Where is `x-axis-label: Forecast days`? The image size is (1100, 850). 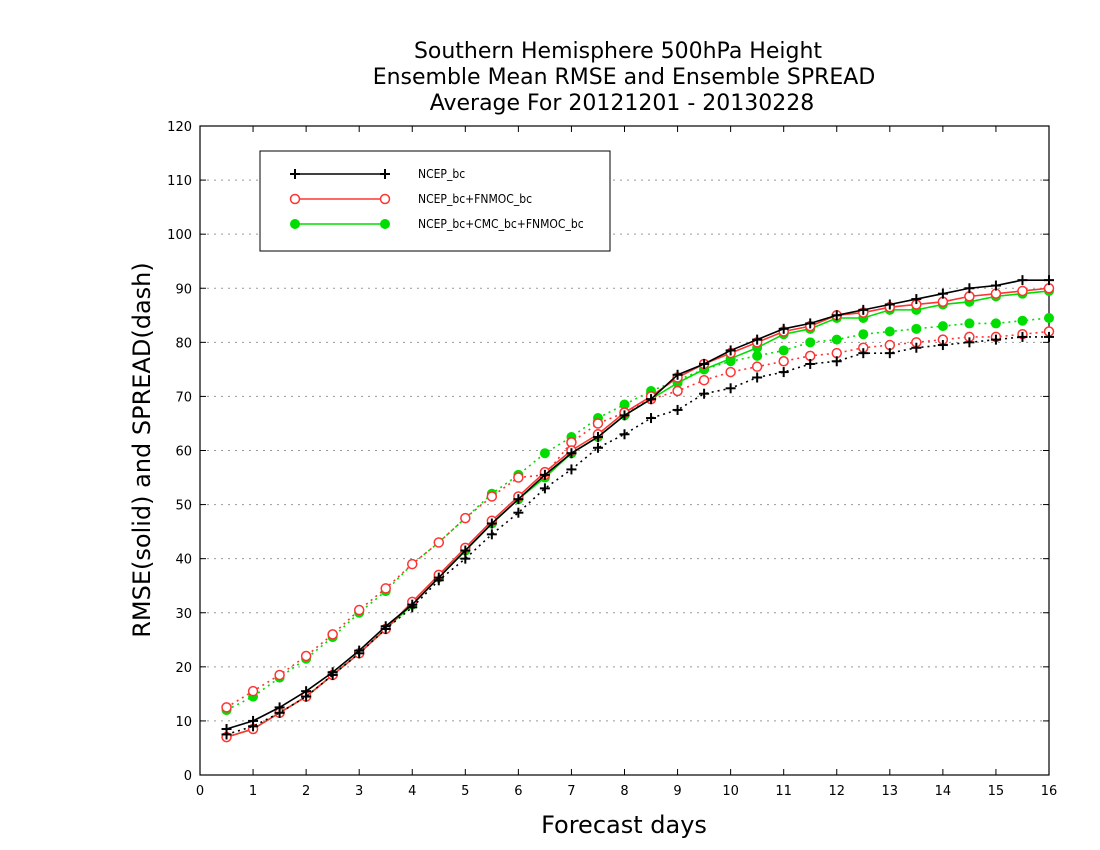 x-axis-label: Forecast days is located at coordinates (624, 825).